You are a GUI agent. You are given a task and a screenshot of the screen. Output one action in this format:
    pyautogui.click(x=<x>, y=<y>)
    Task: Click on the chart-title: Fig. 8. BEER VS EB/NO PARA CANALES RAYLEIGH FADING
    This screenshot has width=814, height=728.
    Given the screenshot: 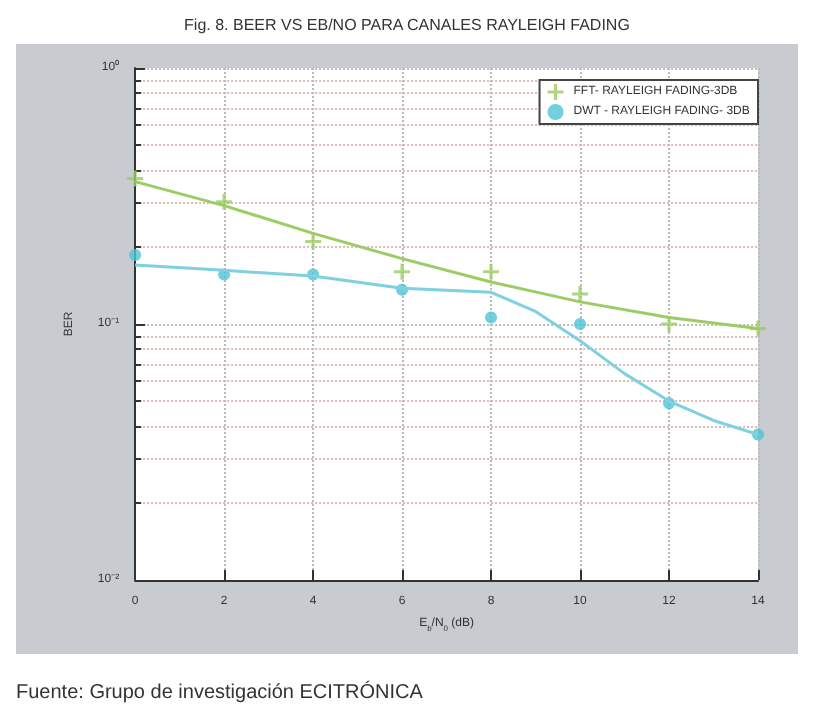 What is the action you would take?
    pyautogui.click(x=407, y=27)
    